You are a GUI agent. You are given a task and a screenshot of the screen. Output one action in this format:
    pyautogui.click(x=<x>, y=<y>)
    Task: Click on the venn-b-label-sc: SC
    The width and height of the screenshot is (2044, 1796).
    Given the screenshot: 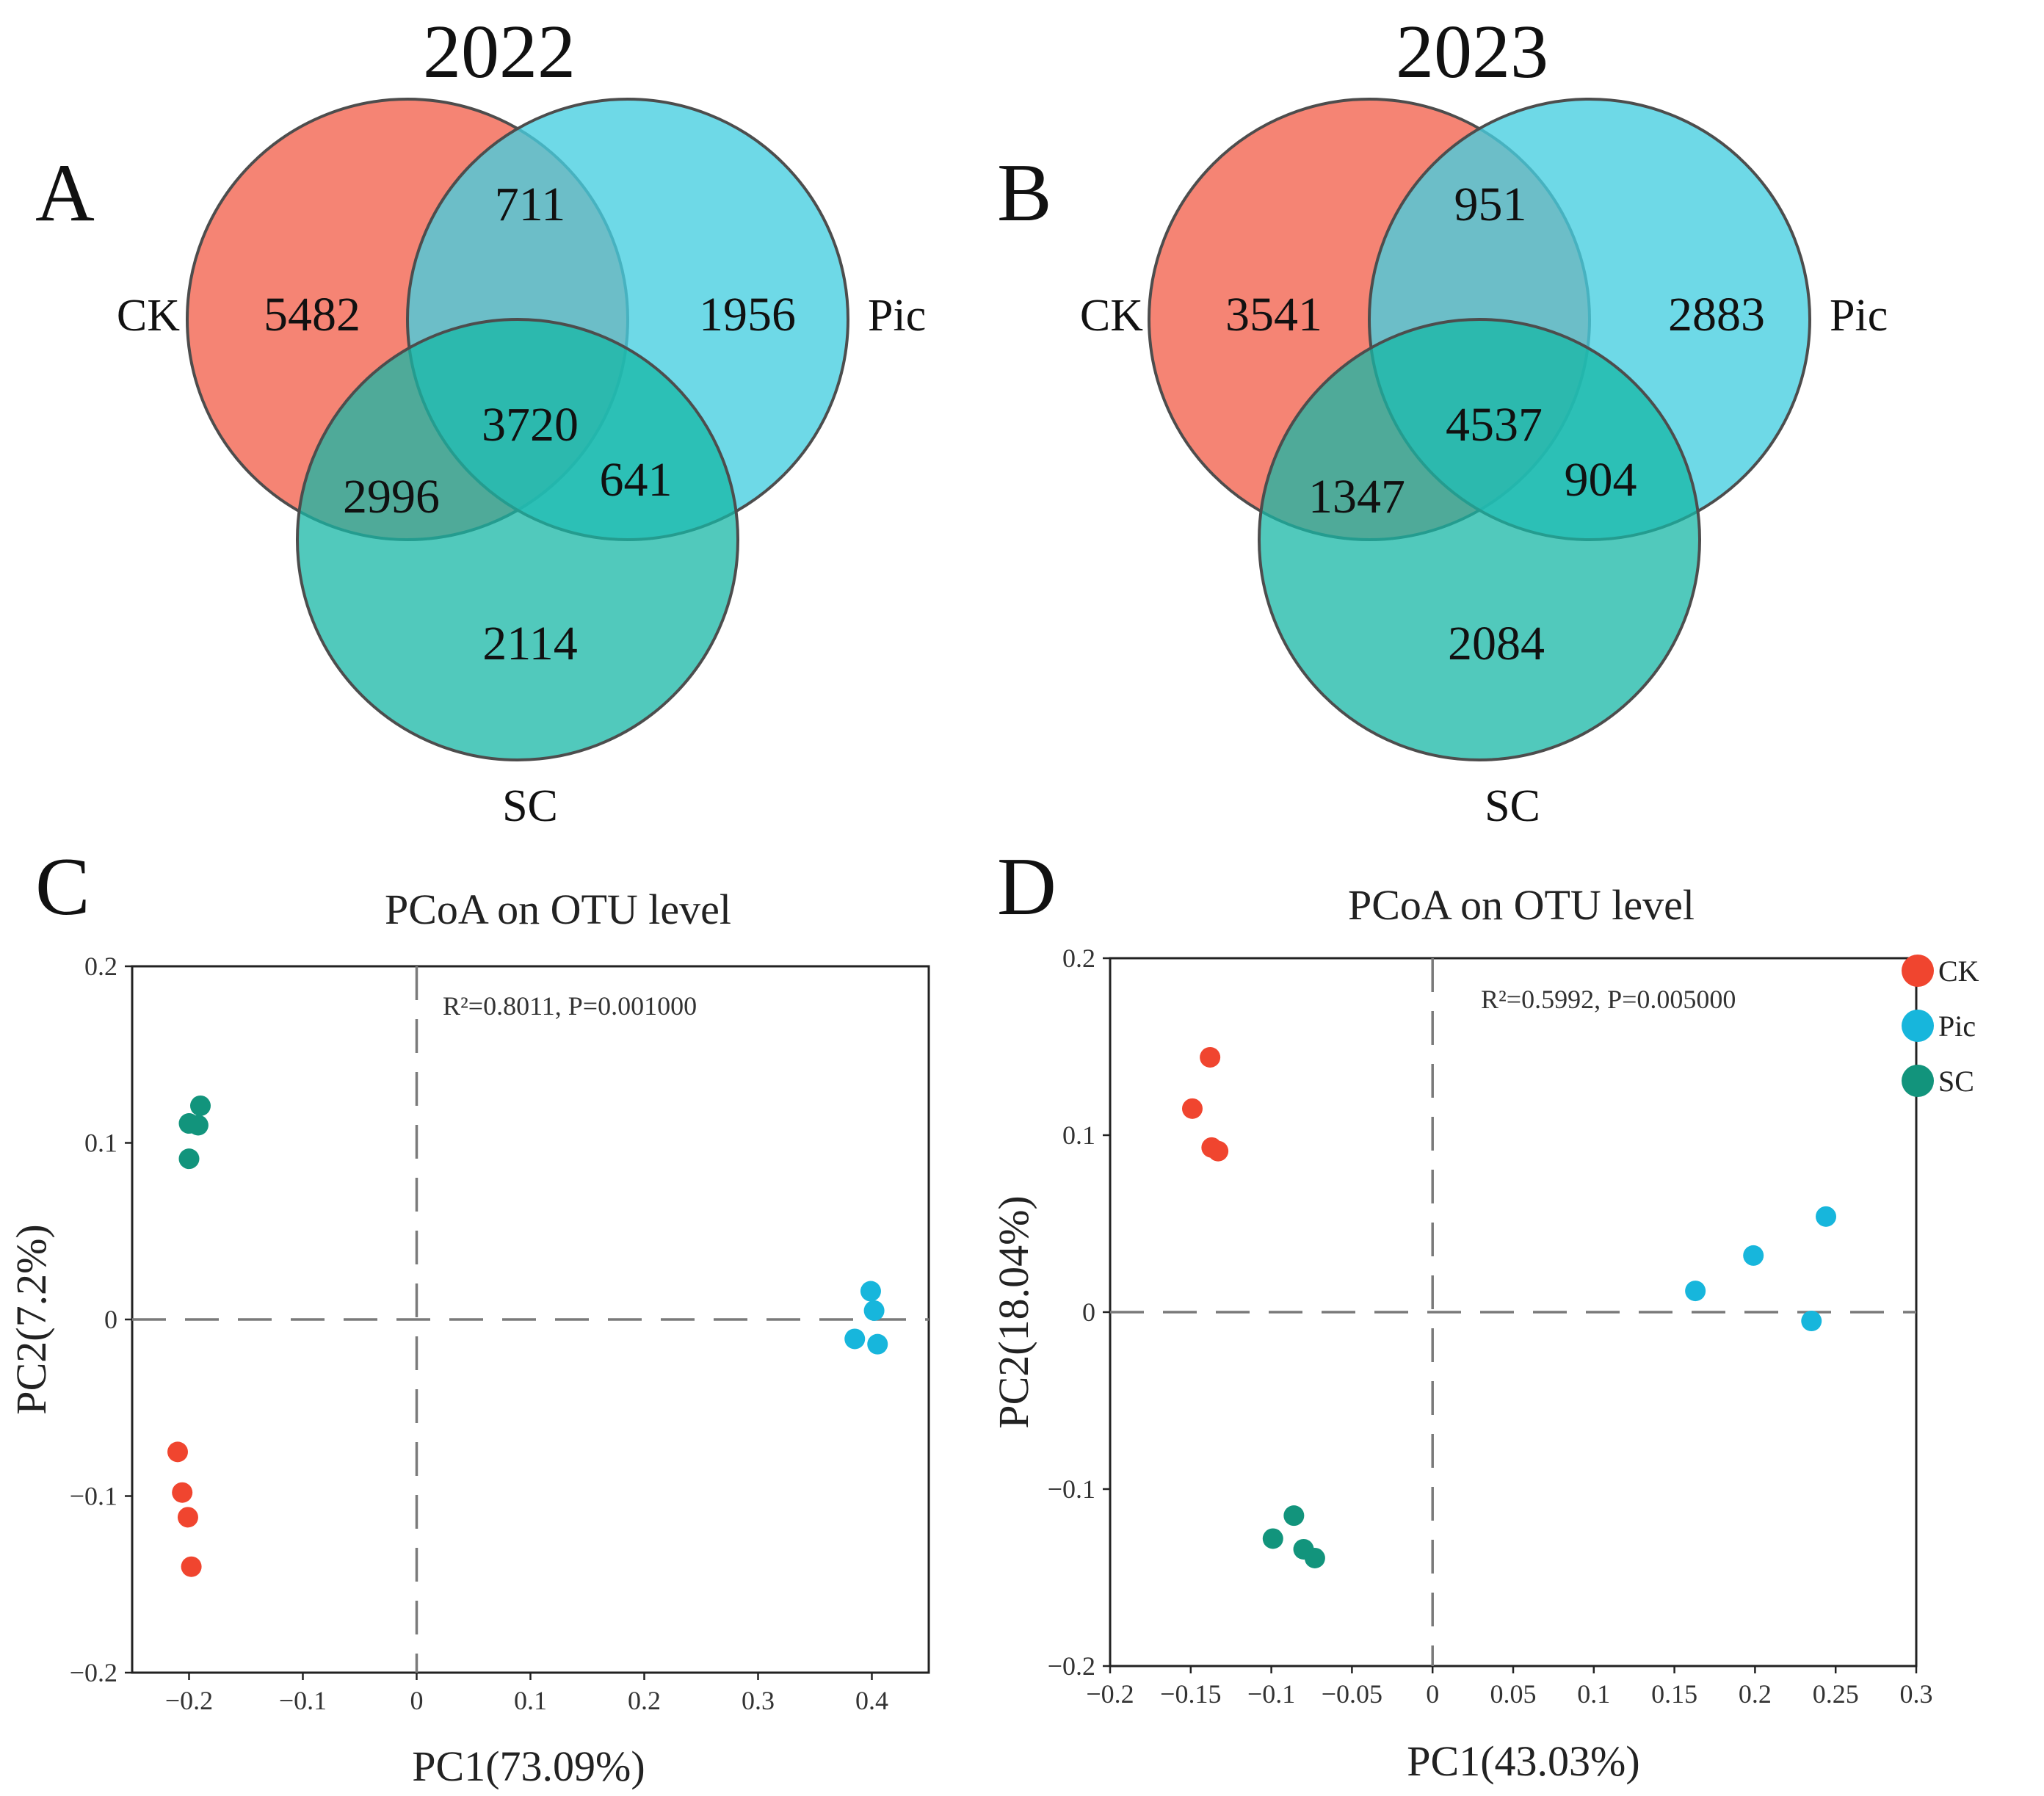 What is the action you would take?
    pyautogui.click(x=1512, y=806)
    